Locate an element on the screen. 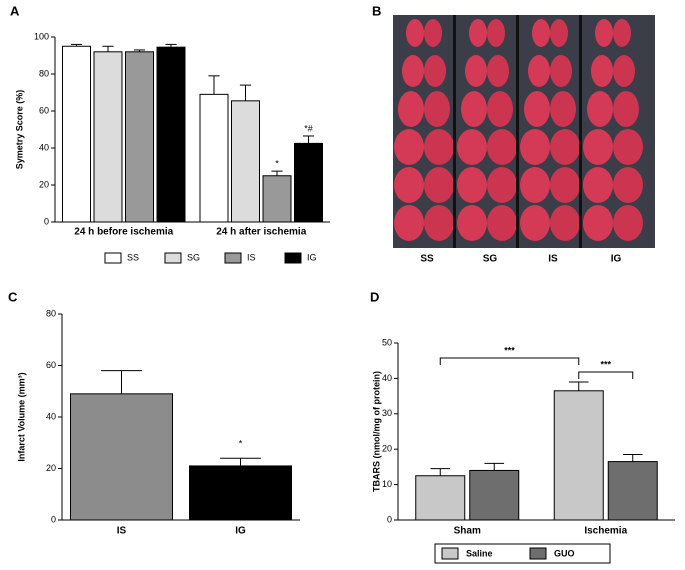 The width and height of the screenshot is (685, 570). panel-label: C is located at coordinates (13, 296).